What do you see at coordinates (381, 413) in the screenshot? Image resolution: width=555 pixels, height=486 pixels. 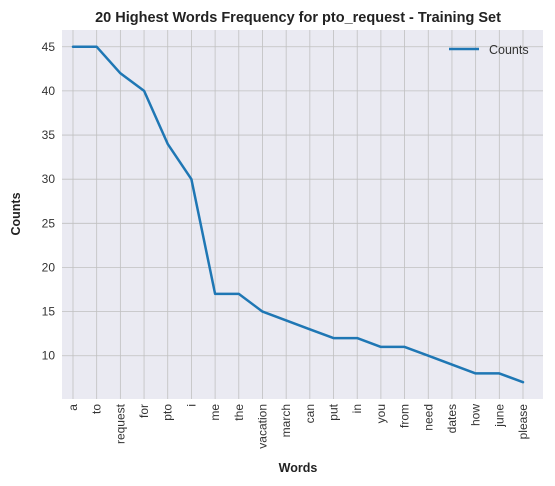 I see `x-tick-label: you` at bounding box center [381, 413].